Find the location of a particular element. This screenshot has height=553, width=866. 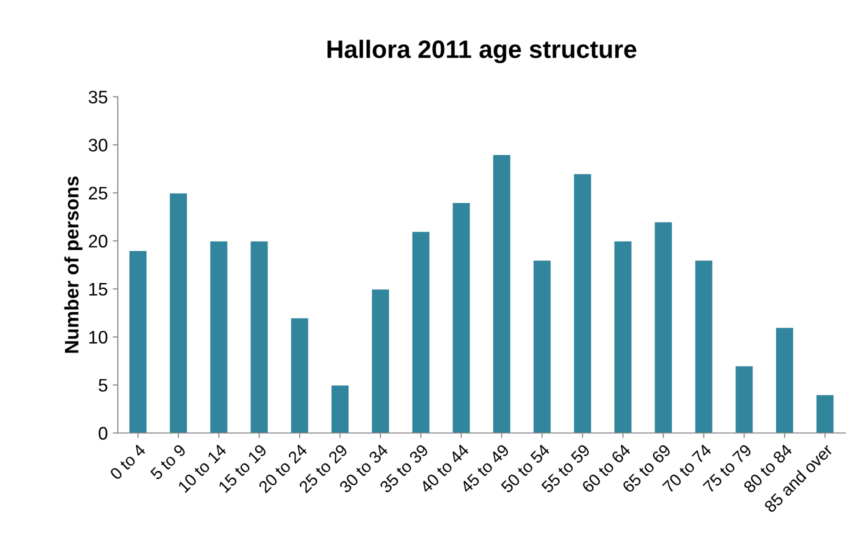

chart-title: Hallora 2011 age structure is located at coordinates (482, 52).